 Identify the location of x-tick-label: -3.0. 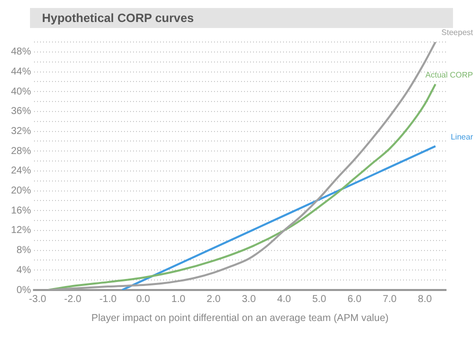
(37, 299).